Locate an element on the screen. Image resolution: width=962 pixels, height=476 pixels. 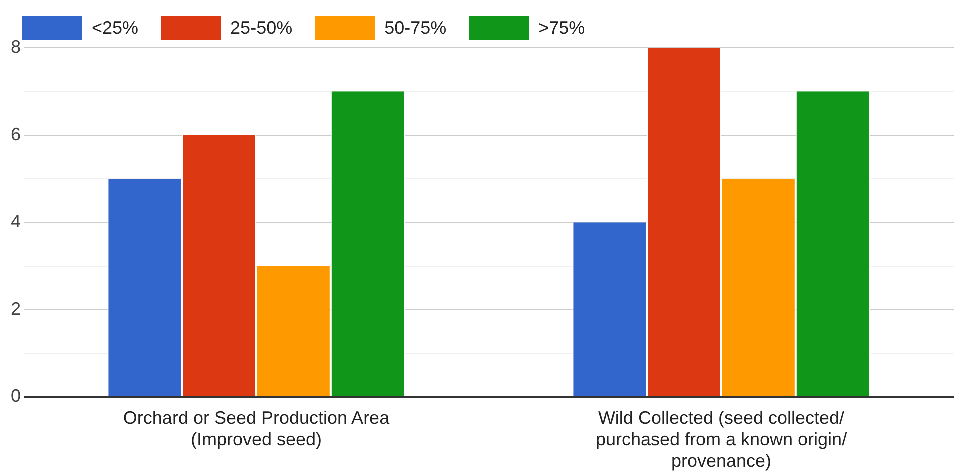
legend-label: <25% is located at coordinates (115, 28).